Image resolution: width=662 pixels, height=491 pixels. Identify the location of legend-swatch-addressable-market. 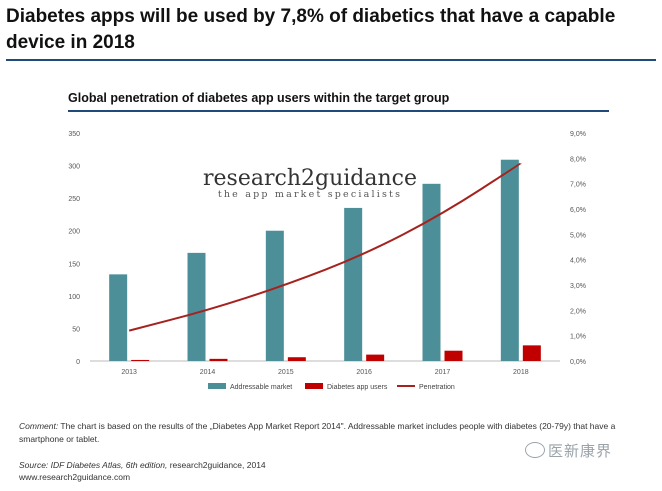
(217, 386).